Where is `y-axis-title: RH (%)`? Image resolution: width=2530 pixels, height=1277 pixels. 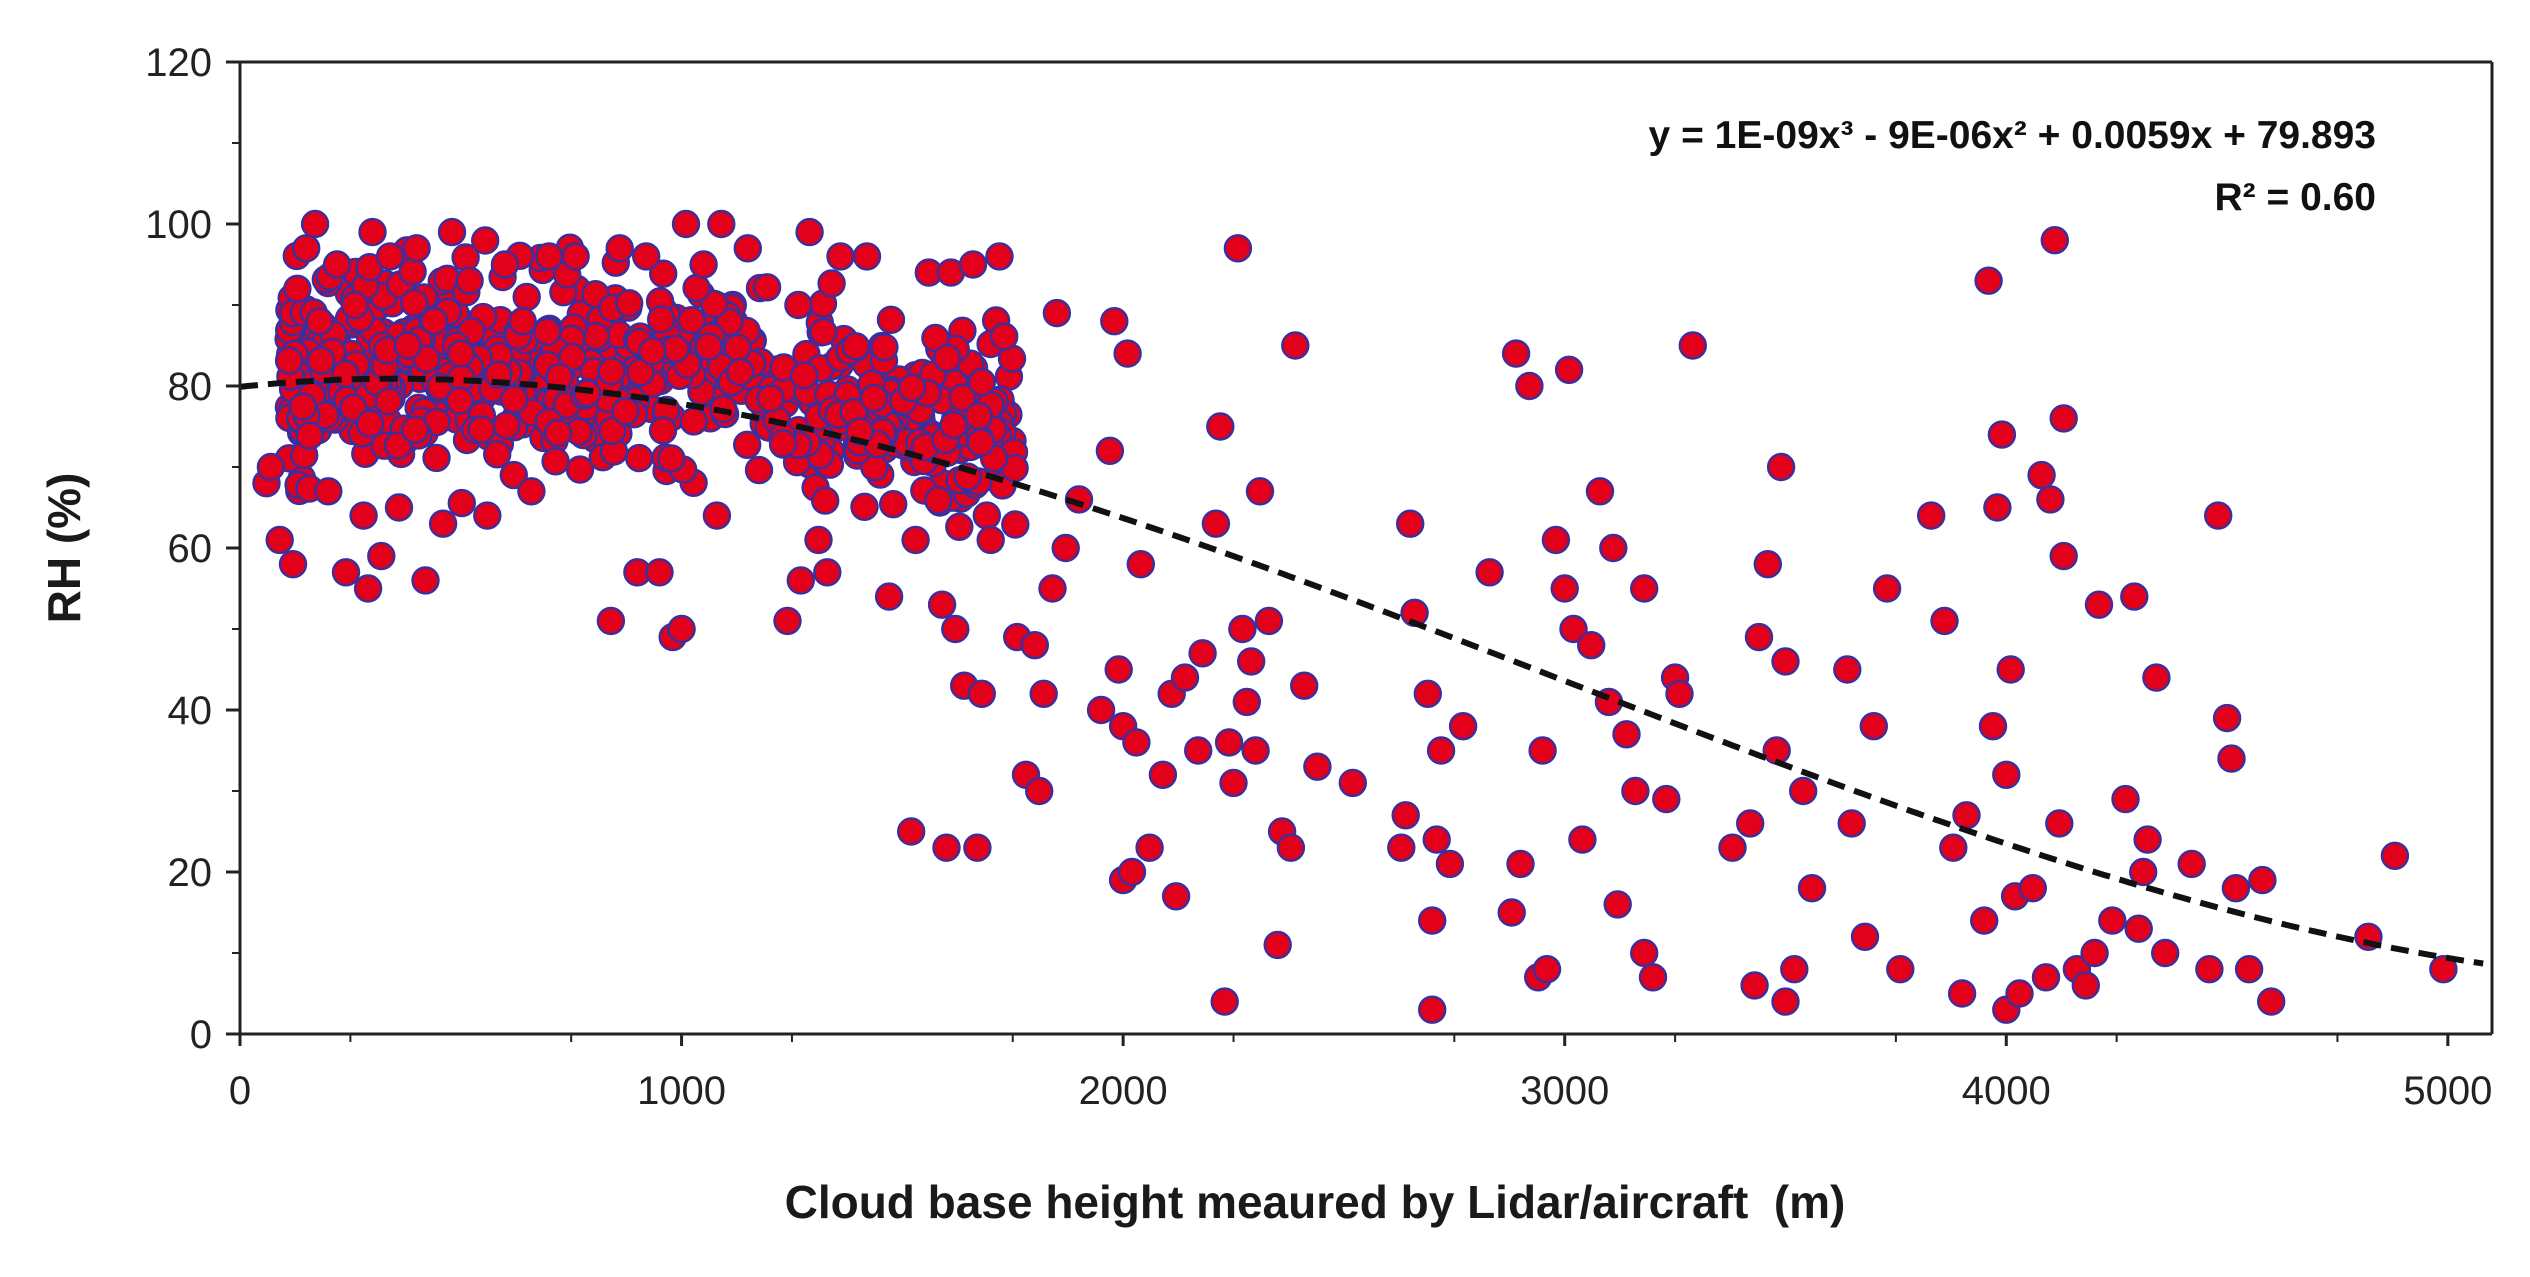
y-axis-title: RH (%) is located at coordinates (64, 548).